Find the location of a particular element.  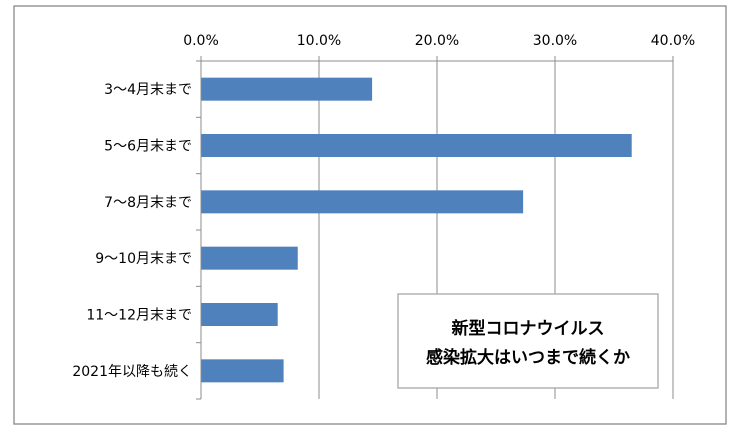

x-tick-label: 20.0% is located at coordinates (437, 41).